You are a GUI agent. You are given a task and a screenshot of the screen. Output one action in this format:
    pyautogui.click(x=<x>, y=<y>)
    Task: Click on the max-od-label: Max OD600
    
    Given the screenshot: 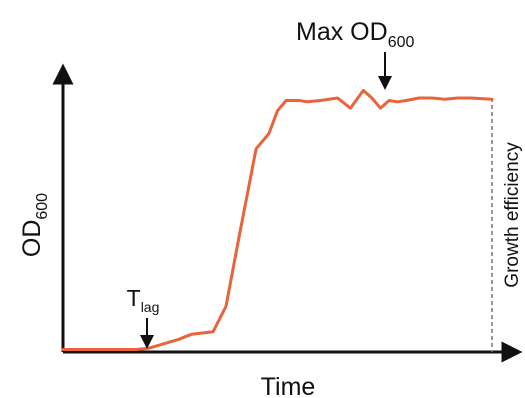 What is the action you would take?
    pyautogui.click(x=355, y=34)
    